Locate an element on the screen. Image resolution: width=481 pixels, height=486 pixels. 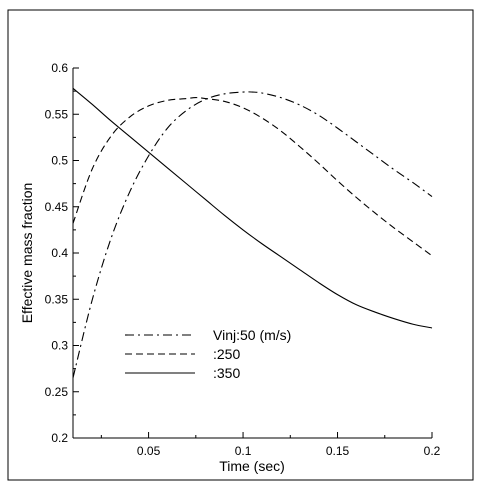
x-axis-ticks: 0.05 0.1 0.15 0.2 is located at coordinates (270, 445).